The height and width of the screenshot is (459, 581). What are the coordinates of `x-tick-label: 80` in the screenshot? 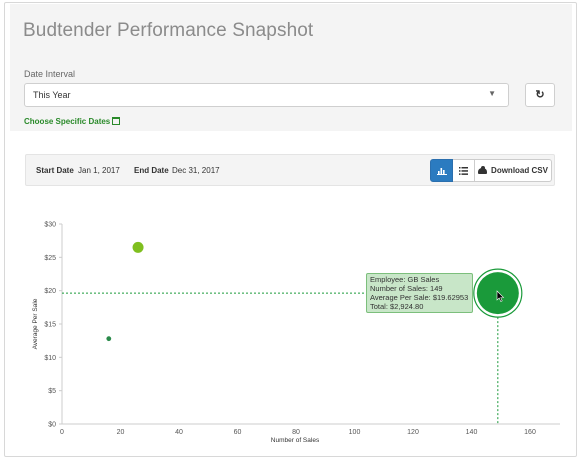 It's located at (296, 432).